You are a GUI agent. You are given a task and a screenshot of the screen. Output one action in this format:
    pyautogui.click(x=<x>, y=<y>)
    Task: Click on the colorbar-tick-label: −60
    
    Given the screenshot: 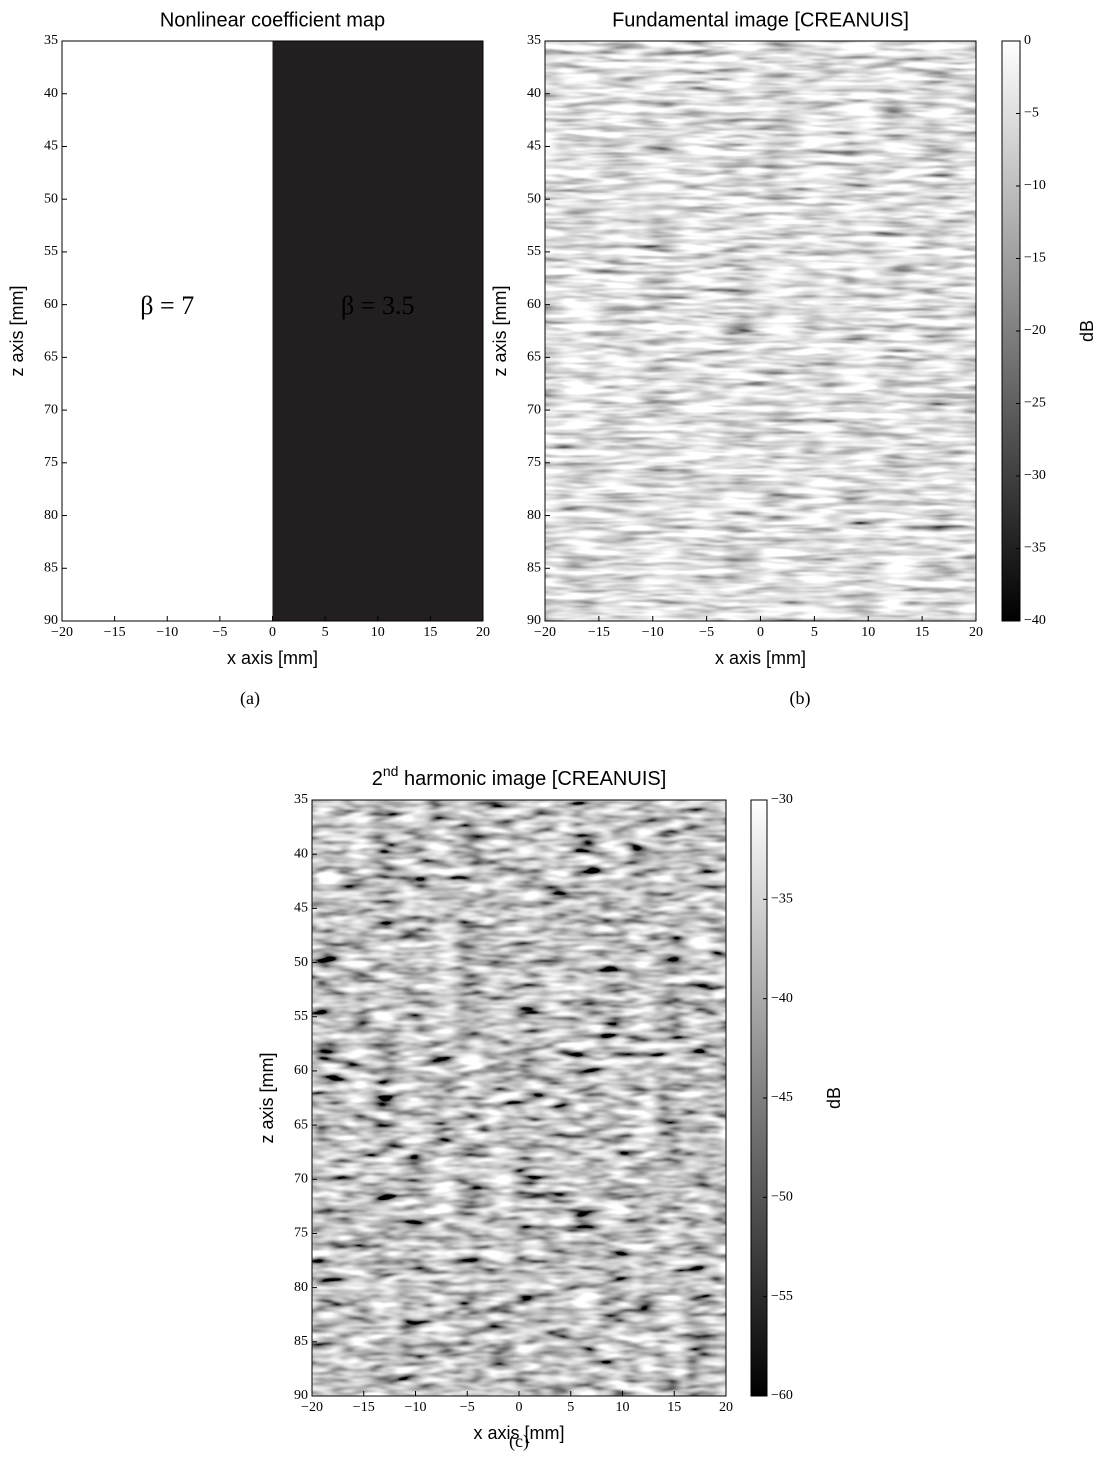 What is the action you would take?
    pyautogui.click(x=782, y=1395)
    